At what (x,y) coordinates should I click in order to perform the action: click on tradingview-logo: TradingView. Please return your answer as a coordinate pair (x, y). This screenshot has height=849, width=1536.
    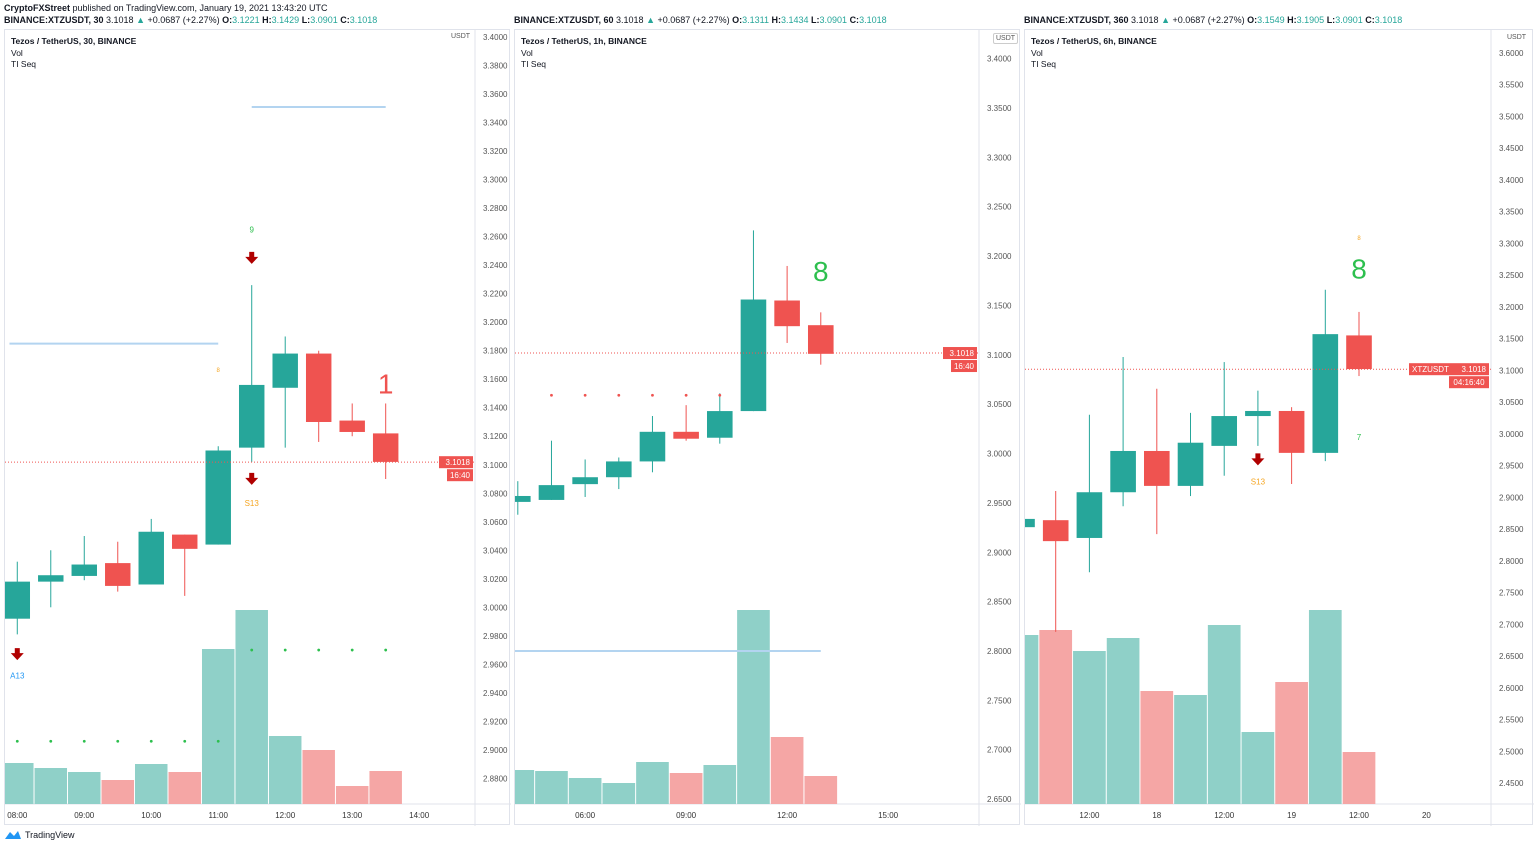
    Looking at the image, I should click on (39, 834).